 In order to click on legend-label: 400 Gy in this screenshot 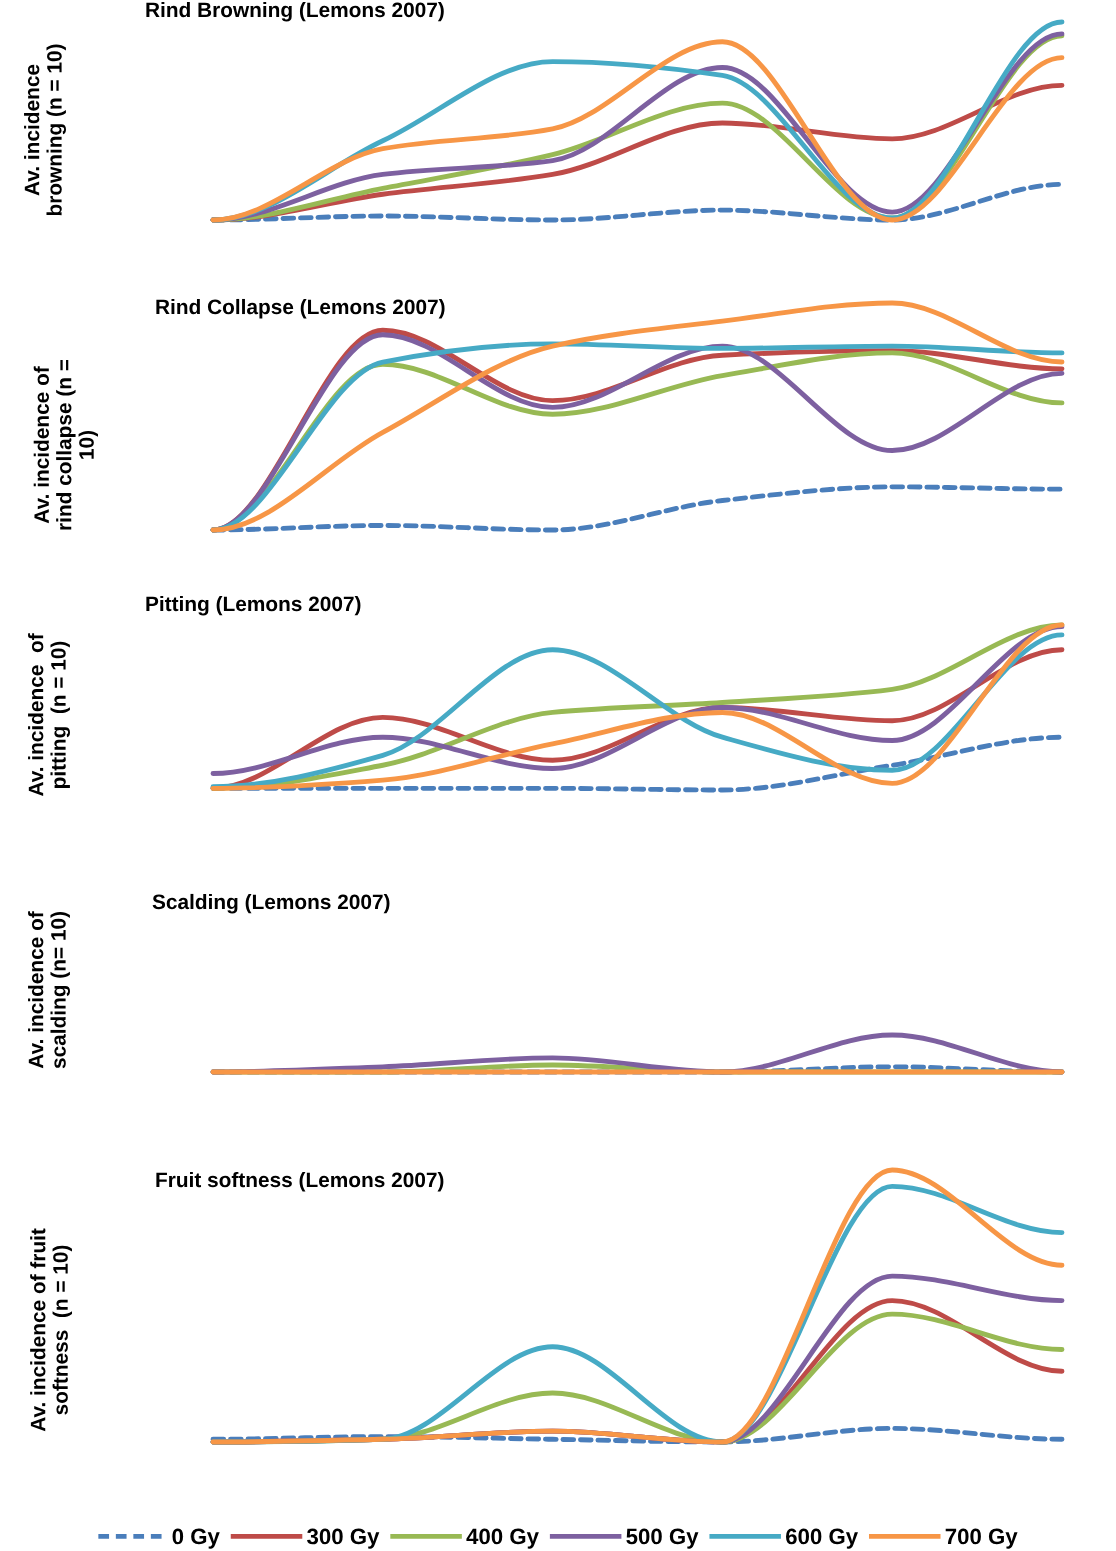, I will do `click(502, 1538)`.